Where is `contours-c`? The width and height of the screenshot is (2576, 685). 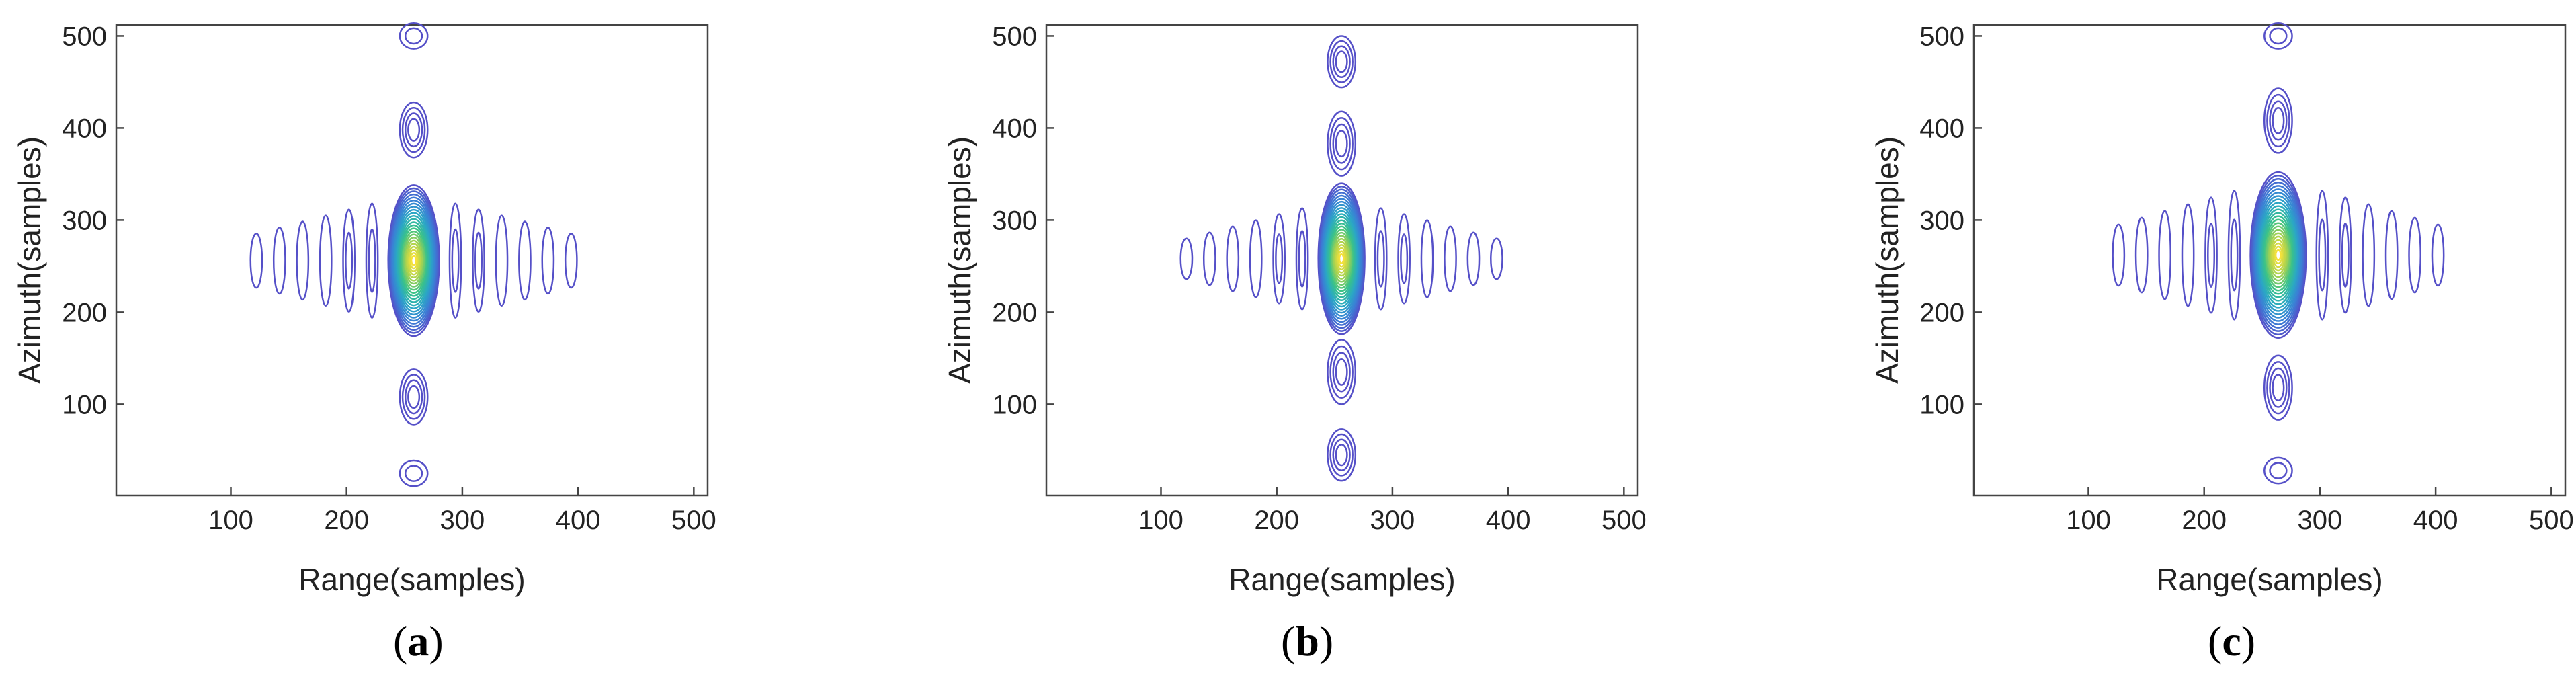
contours-c is located at coordinates (2278, 253).